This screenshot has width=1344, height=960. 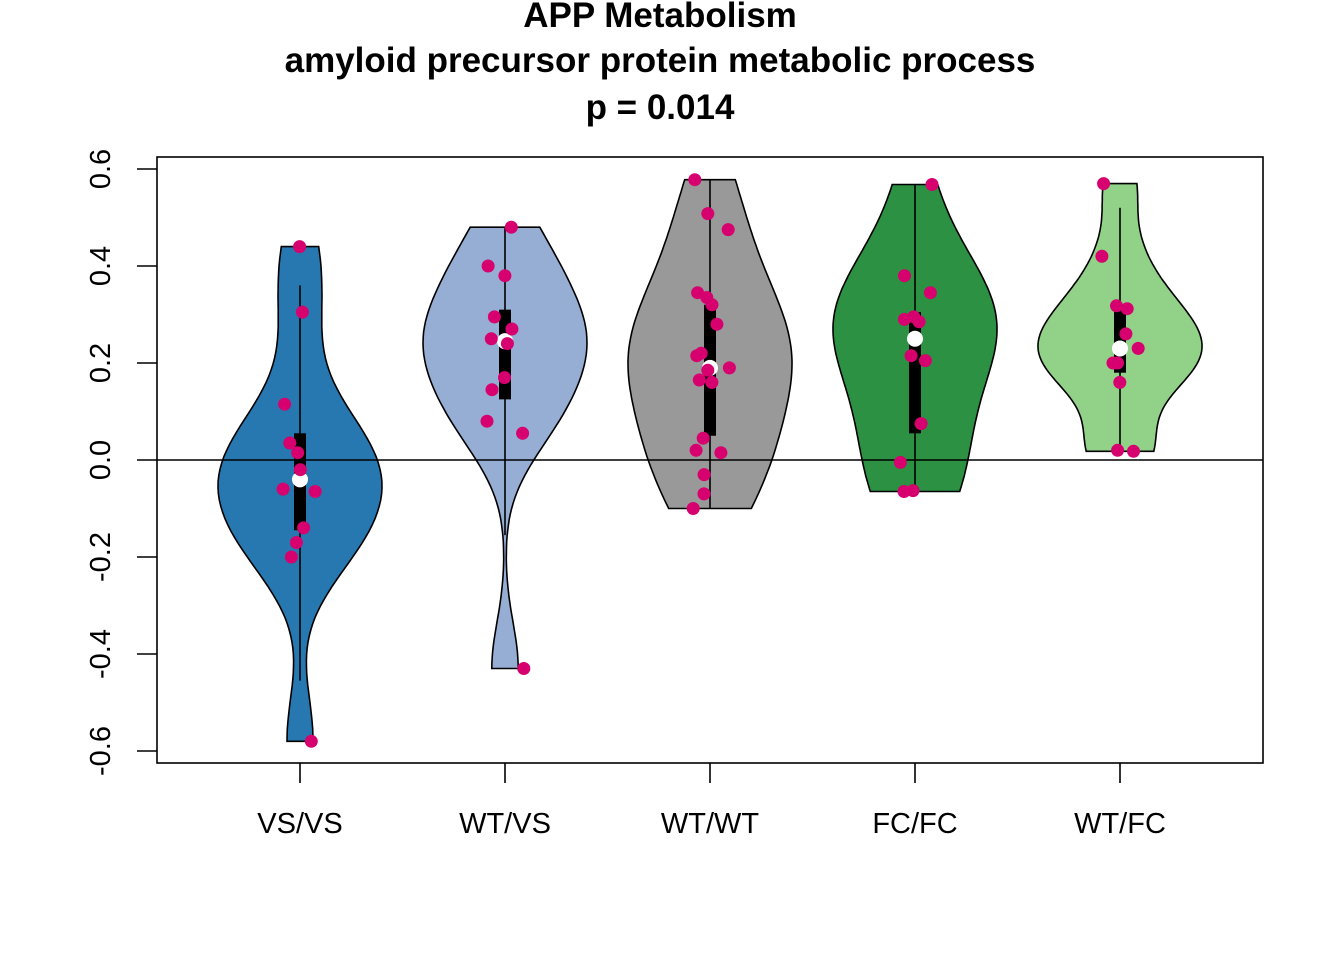 What do you see at coordinates (101, 654) in the screenshot?
I see `y-tick-label: -0.4` at bounding box center [101, 654].